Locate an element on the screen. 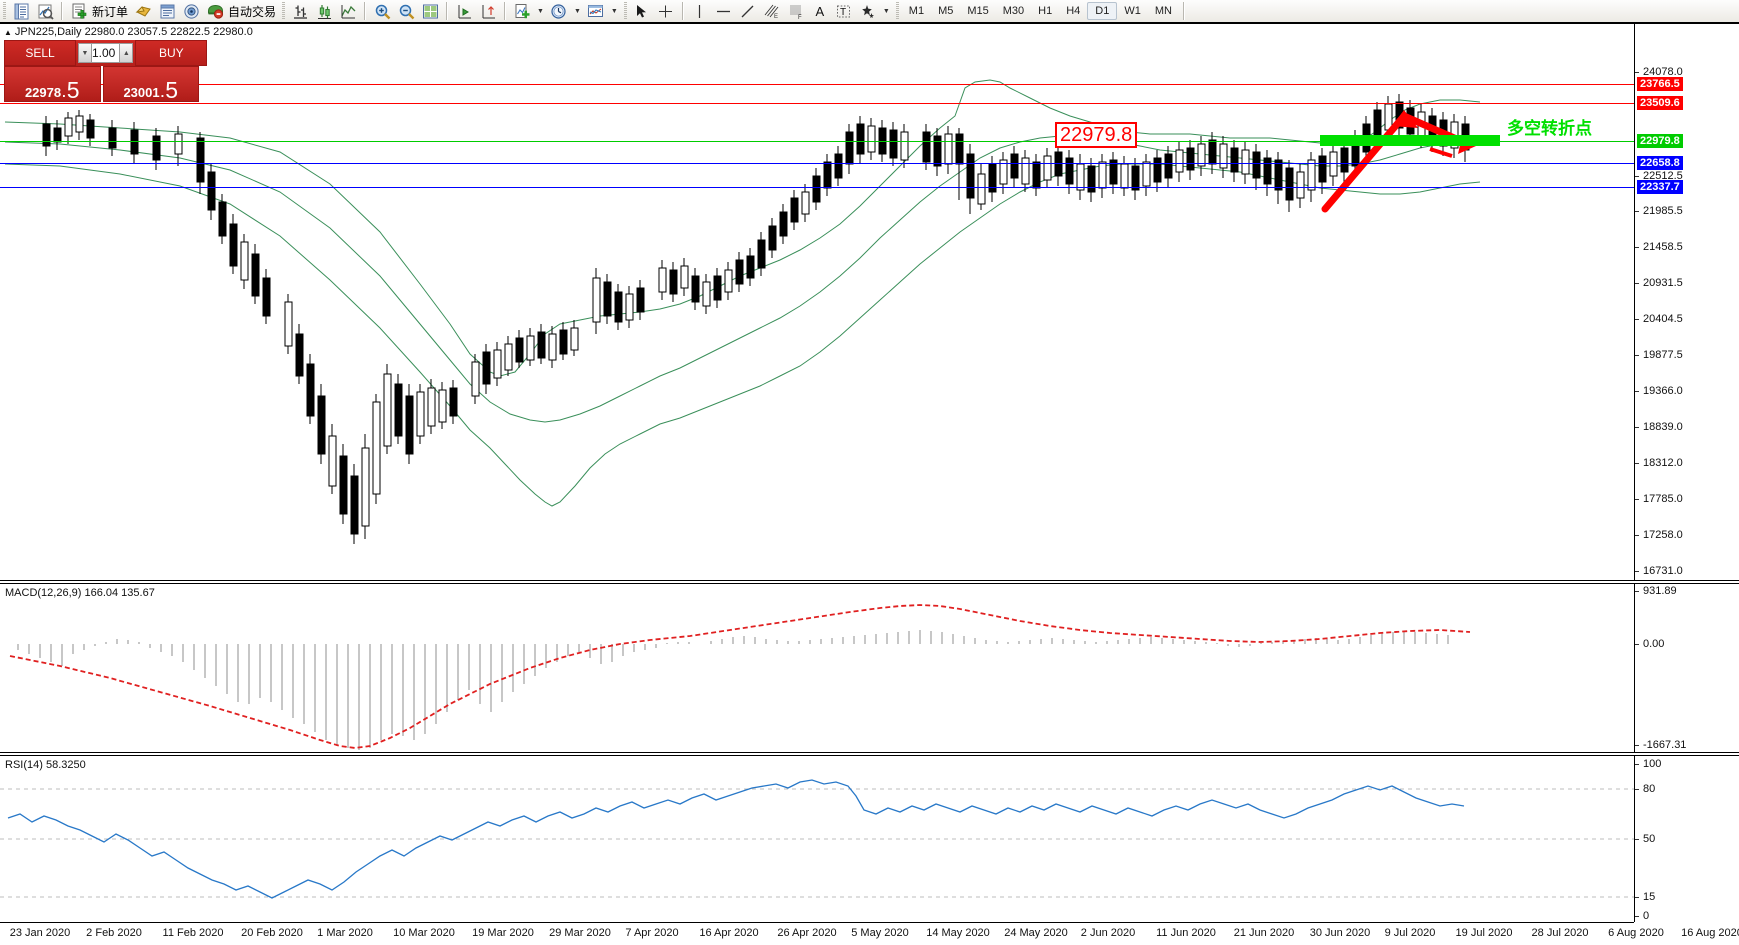 This screenshot has height=945, width=1739. buy-button: BUY is located at coordinates (171, 53).